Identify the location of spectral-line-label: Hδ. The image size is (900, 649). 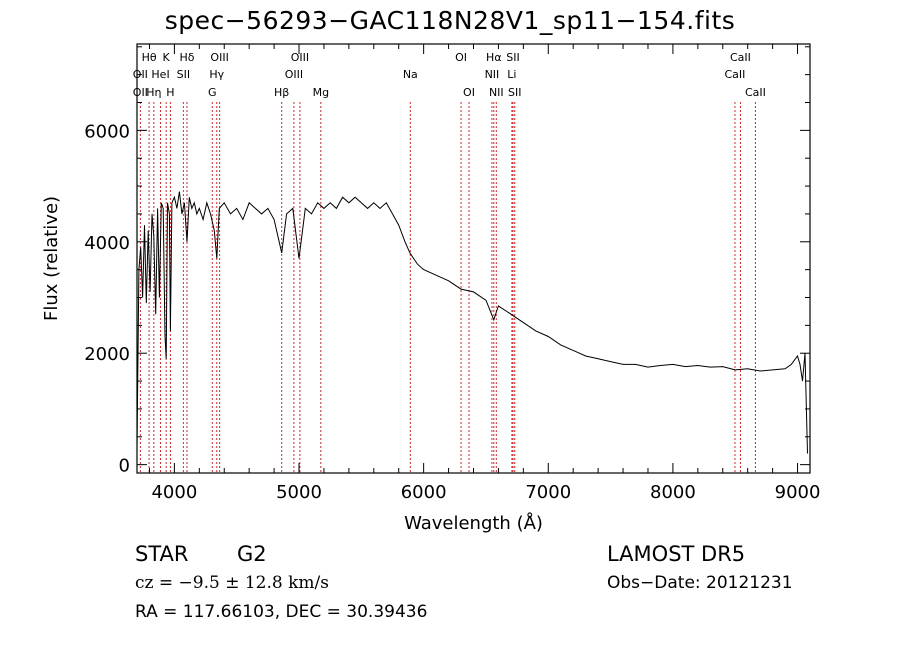
(186, 57).